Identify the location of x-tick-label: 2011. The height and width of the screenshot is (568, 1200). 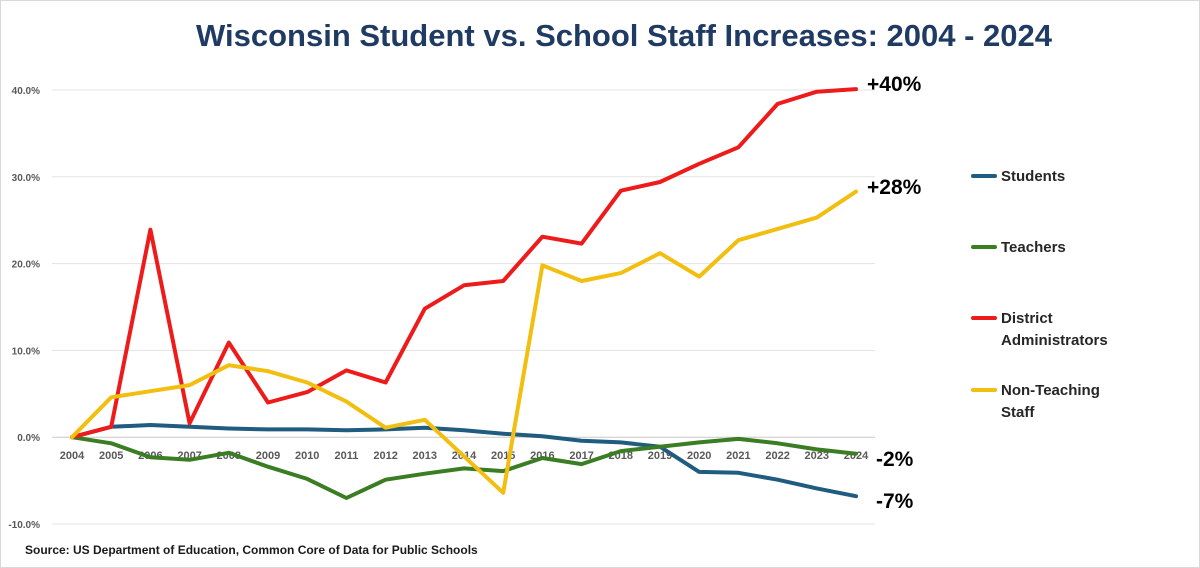
(346, 456).